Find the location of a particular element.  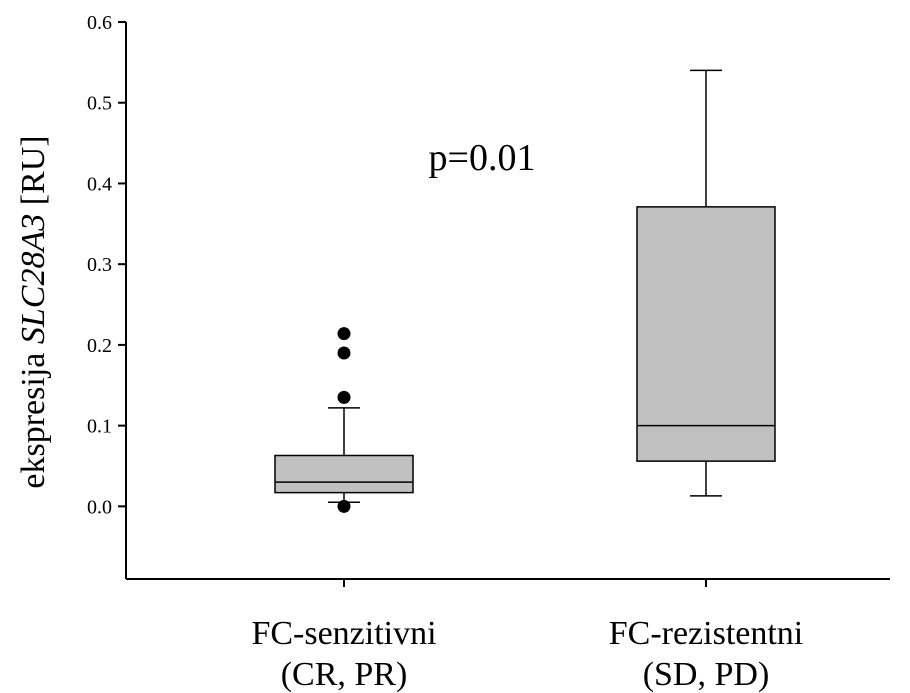

y-axis-title-suffix: [RU] is located at coordinates (33, 174).